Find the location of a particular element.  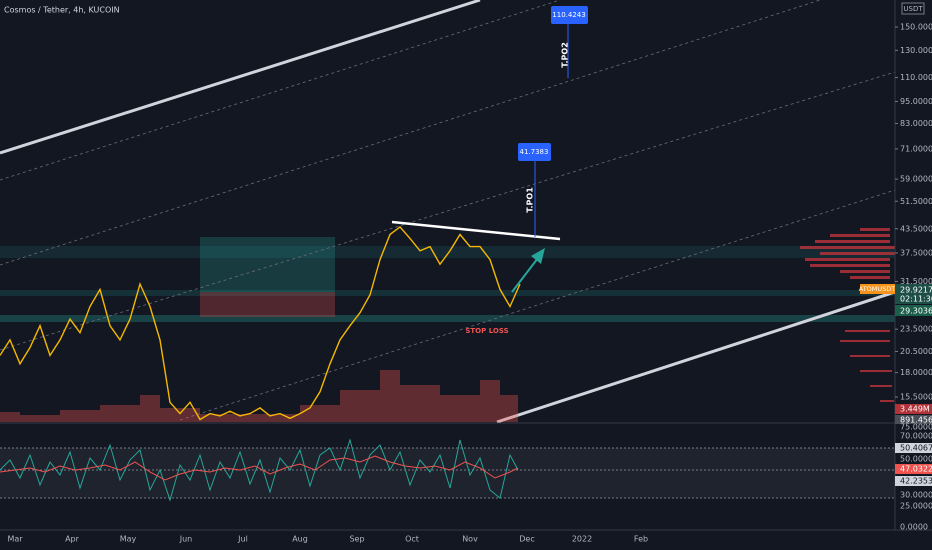

time-tick-label: Oct is located at coordinates (412, 539).